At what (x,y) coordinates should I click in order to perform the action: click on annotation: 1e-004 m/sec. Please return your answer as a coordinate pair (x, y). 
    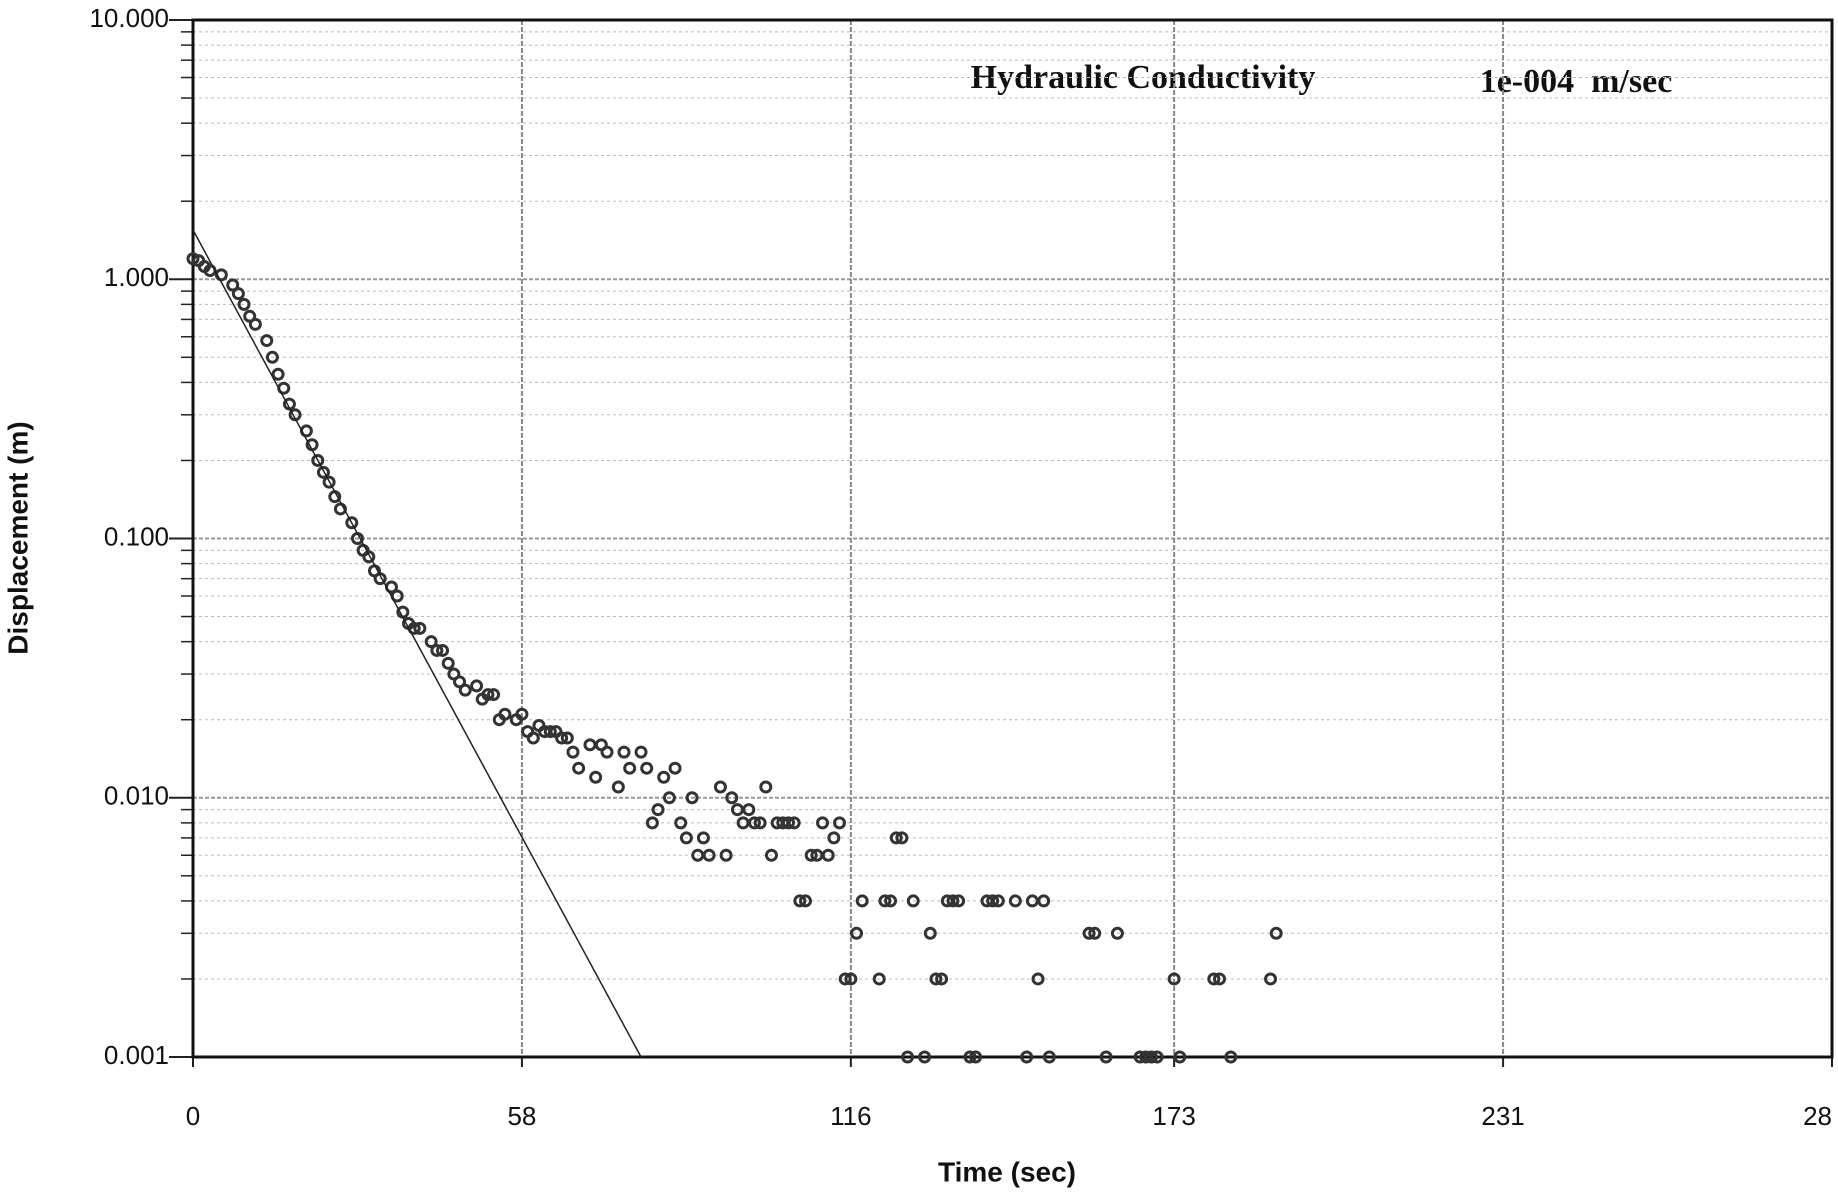
    Looking at the image, I should click on (1576, 81).